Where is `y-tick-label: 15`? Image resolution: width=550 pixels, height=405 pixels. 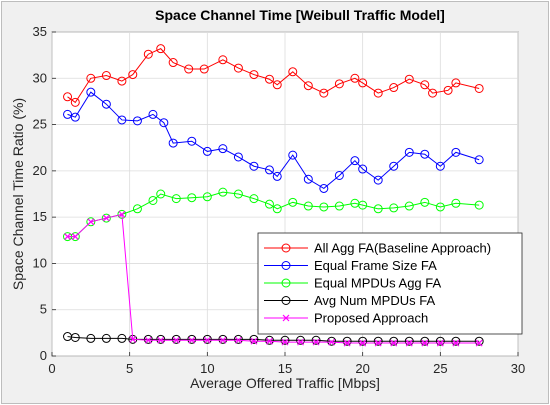 y-tick-label: 15 is located at coordinates (40, 216).